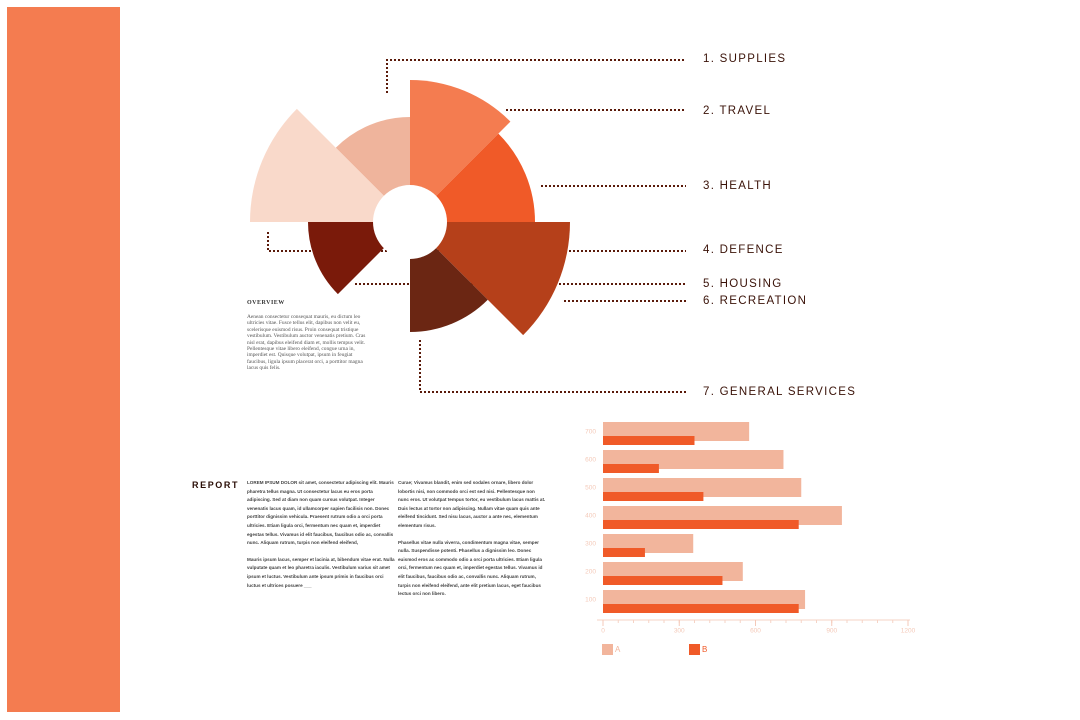 The height and width of the screenshot is (720, 1080). What do you see at coordinates (737, 111) in the screenshot?
I see `category-label: 2. TRAVEL` at bounding box center [737, 111].